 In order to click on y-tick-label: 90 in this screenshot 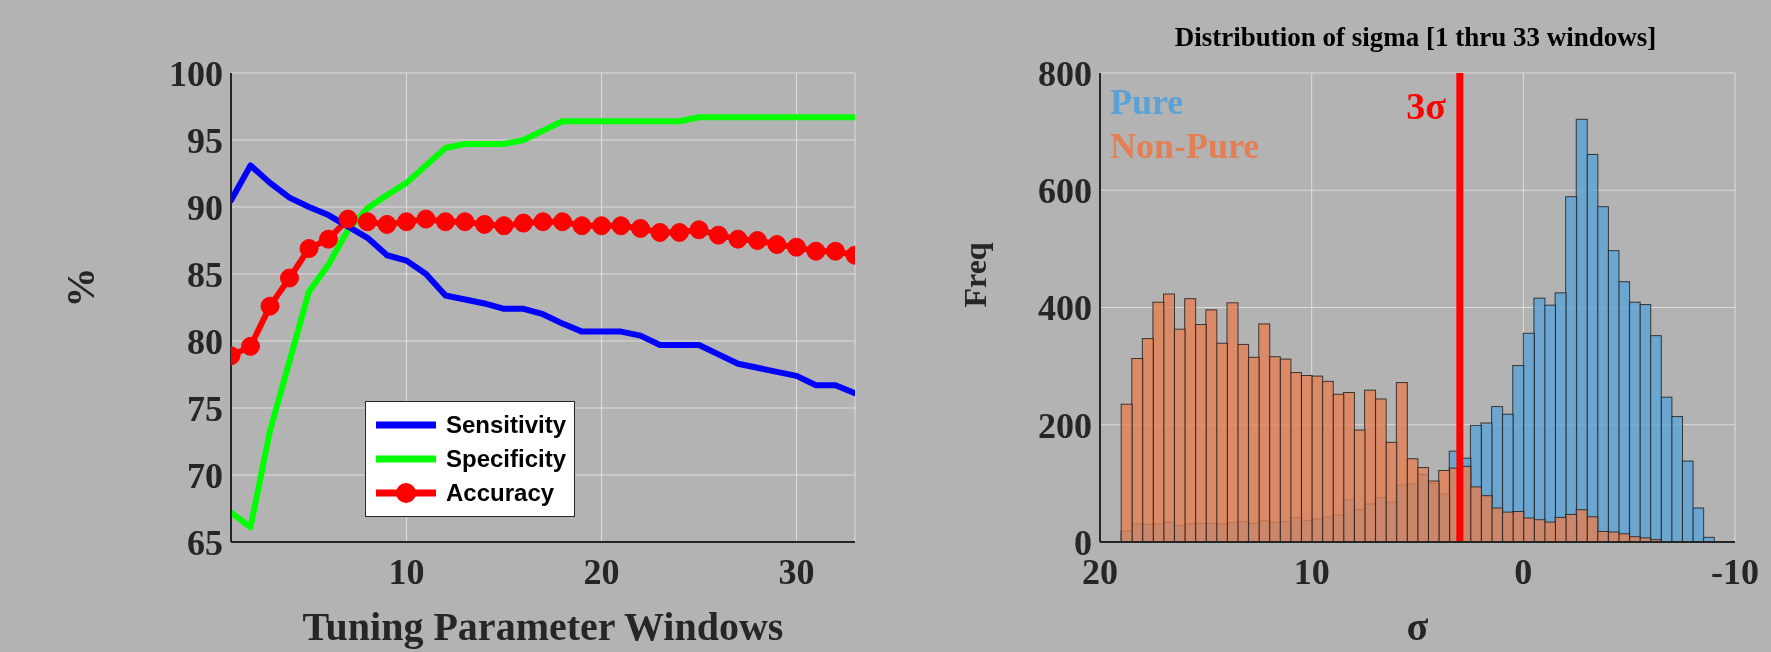, I will do `click(205, 207)`.